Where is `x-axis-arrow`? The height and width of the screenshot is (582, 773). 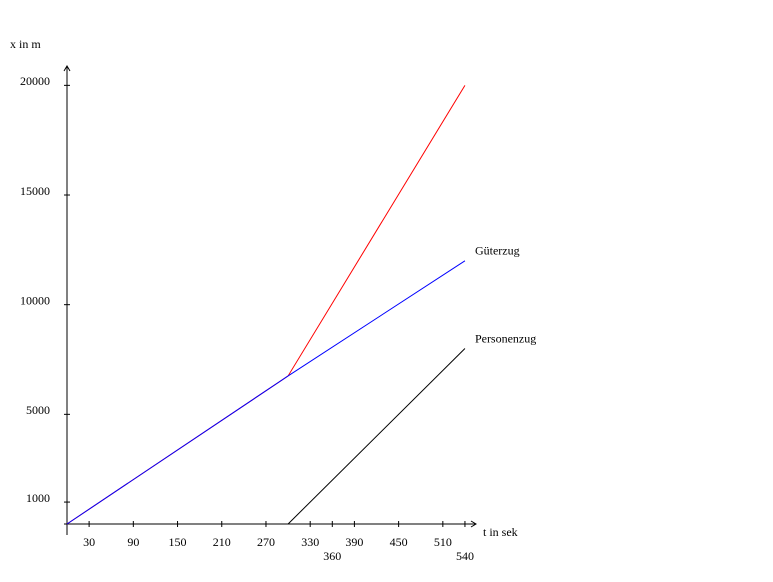
x-axis-arrow is located at coordinates (473, 524).